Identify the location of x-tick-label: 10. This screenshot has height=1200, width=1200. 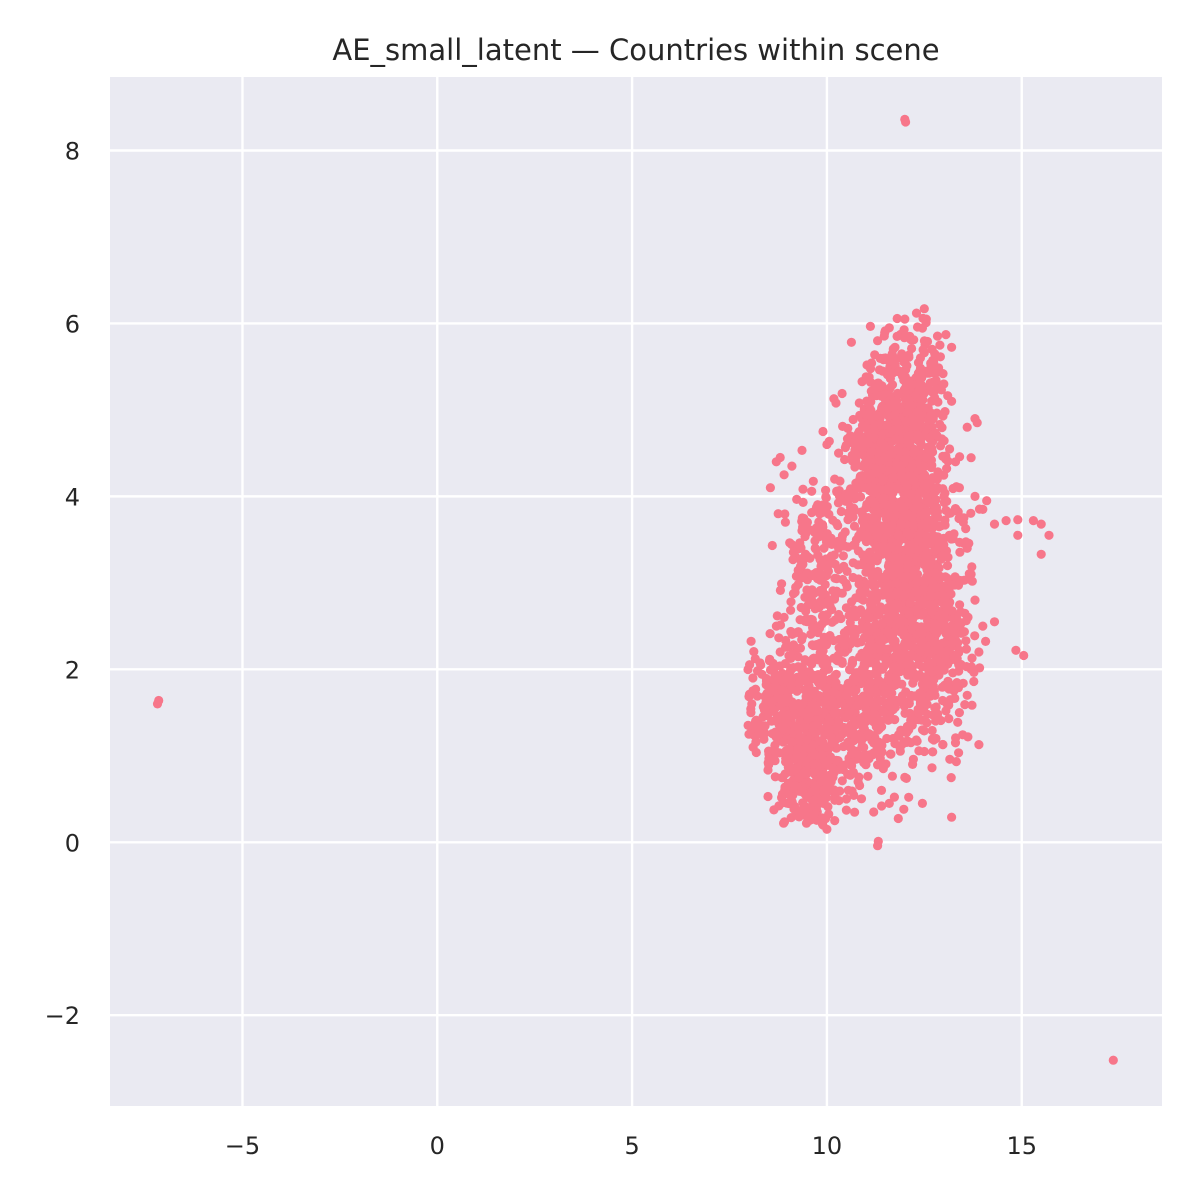
(827, 1146).